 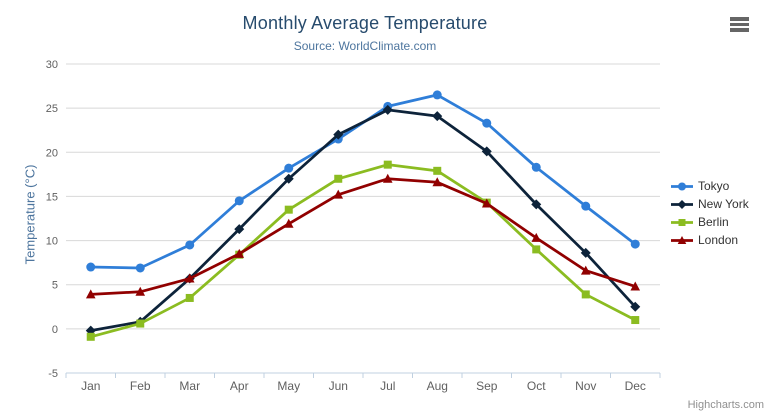 What do you see at coordinates (90, 386) in the screenshot?
I see `x-axis-tick-label: Jan` at bounding box center [90, 386].